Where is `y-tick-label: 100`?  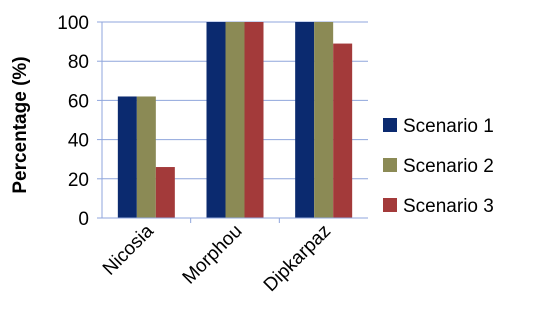
y-tick-label: 100 is located at coordinates (73, 23).